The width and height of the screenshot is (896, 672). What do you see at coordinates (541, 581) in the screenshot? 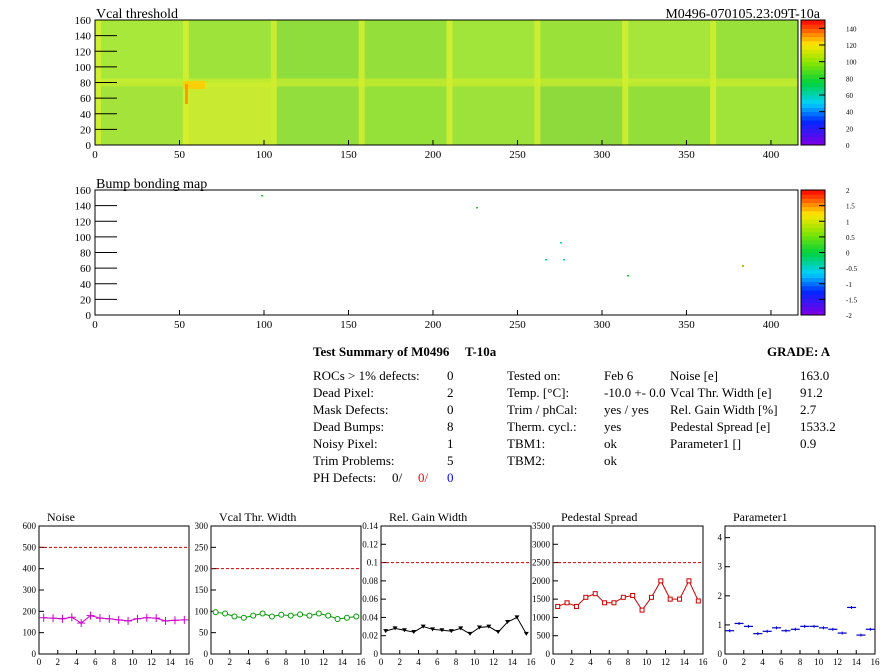
I see `y-tick-label: 2000` at bounding box center [541, 581].